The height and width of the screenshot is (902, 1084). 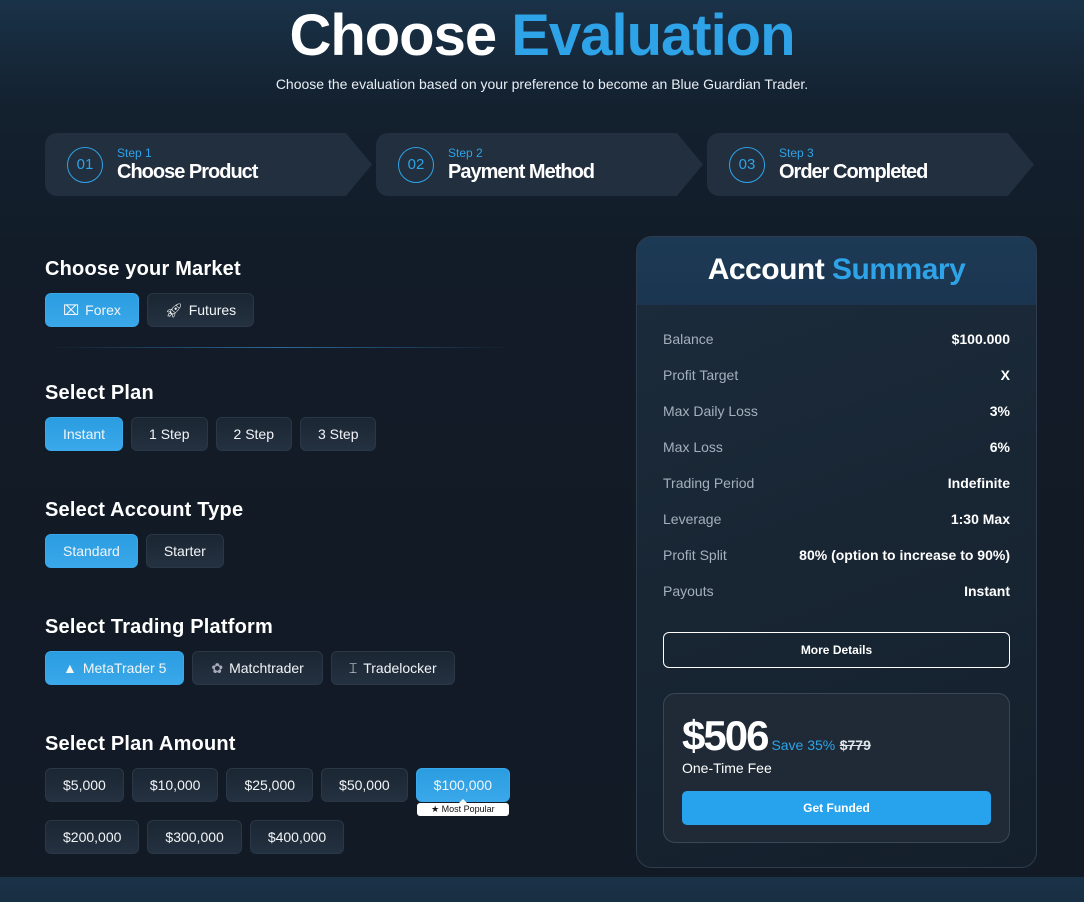 What do you see at coordinates (465, 152) in the screenshot?
I see `step-label: Step 2` at bounding box center [465, 152].